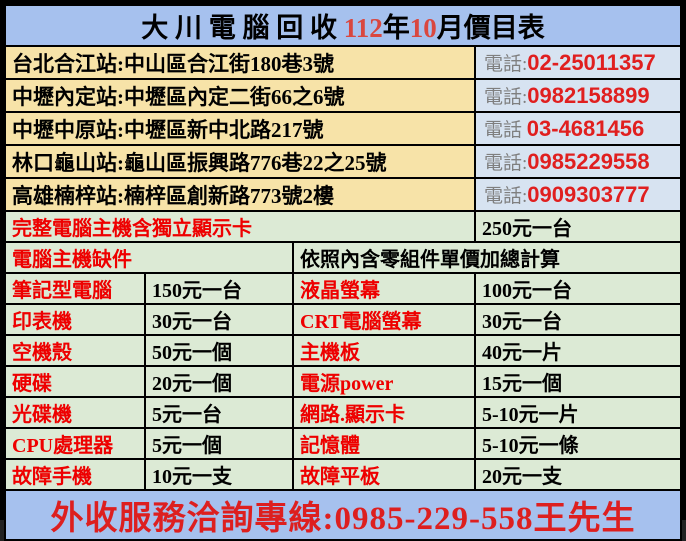 This screenshot has height=541, width=686. Describe the element at coordinates (578, 474) in the screenshot. I see `item-price: 20元一支` at that location.